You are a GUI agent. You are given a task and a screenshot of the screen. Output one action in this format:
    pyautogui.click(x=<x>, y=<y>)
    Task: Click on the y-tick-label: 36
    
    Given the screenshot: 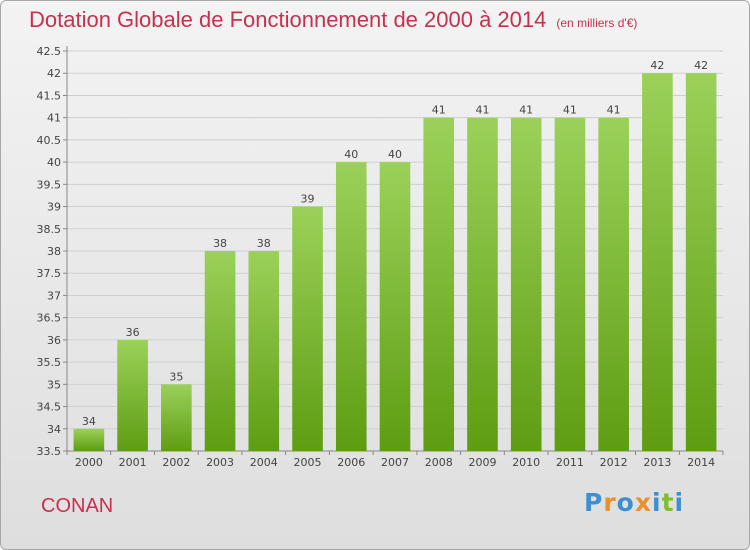 What is the action you would take?
    pyautogui.click(x=54, y=340)
    